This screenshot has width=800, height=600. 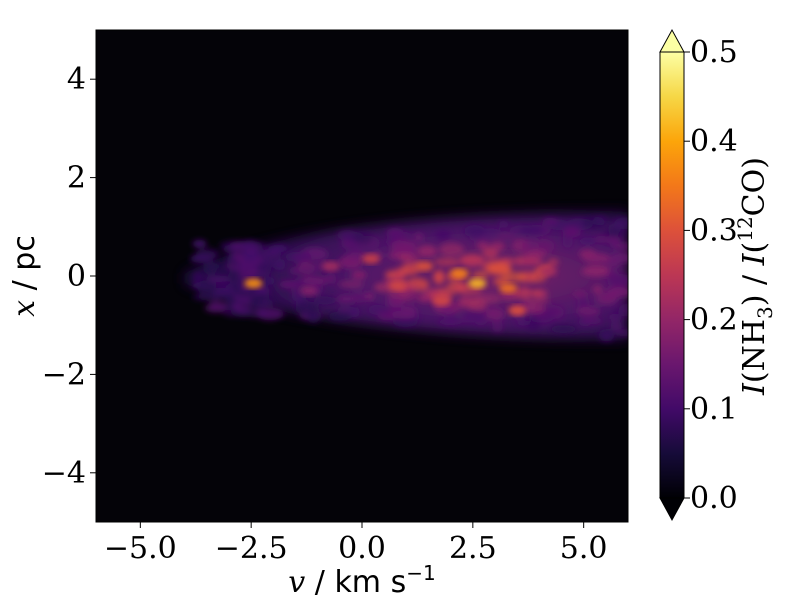 I want to click on x-axis-label: v / km s−1, so click(x=361, y=580).